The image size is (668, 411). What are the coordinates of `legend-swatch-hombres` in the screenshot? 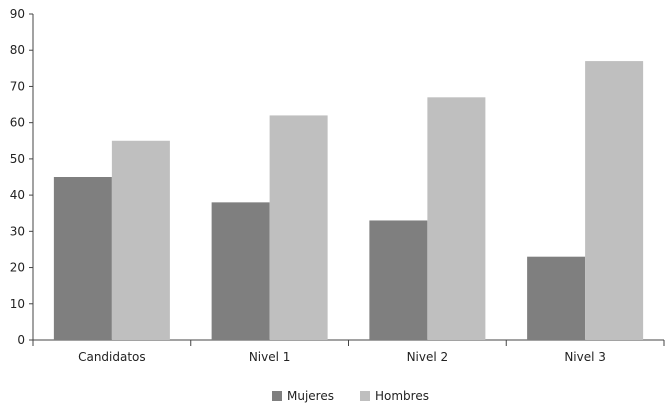 It's located at (365, 396).